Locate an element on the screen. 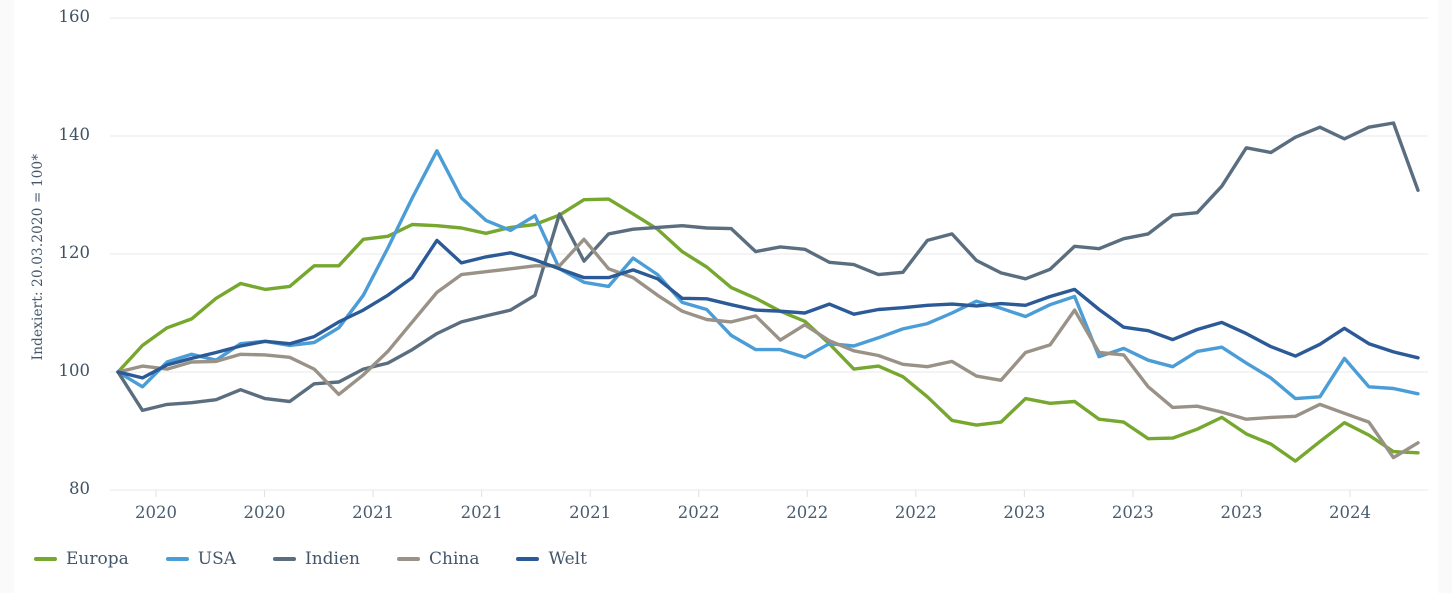  legend-item-usa: USA is located at coordinates (200, 559).